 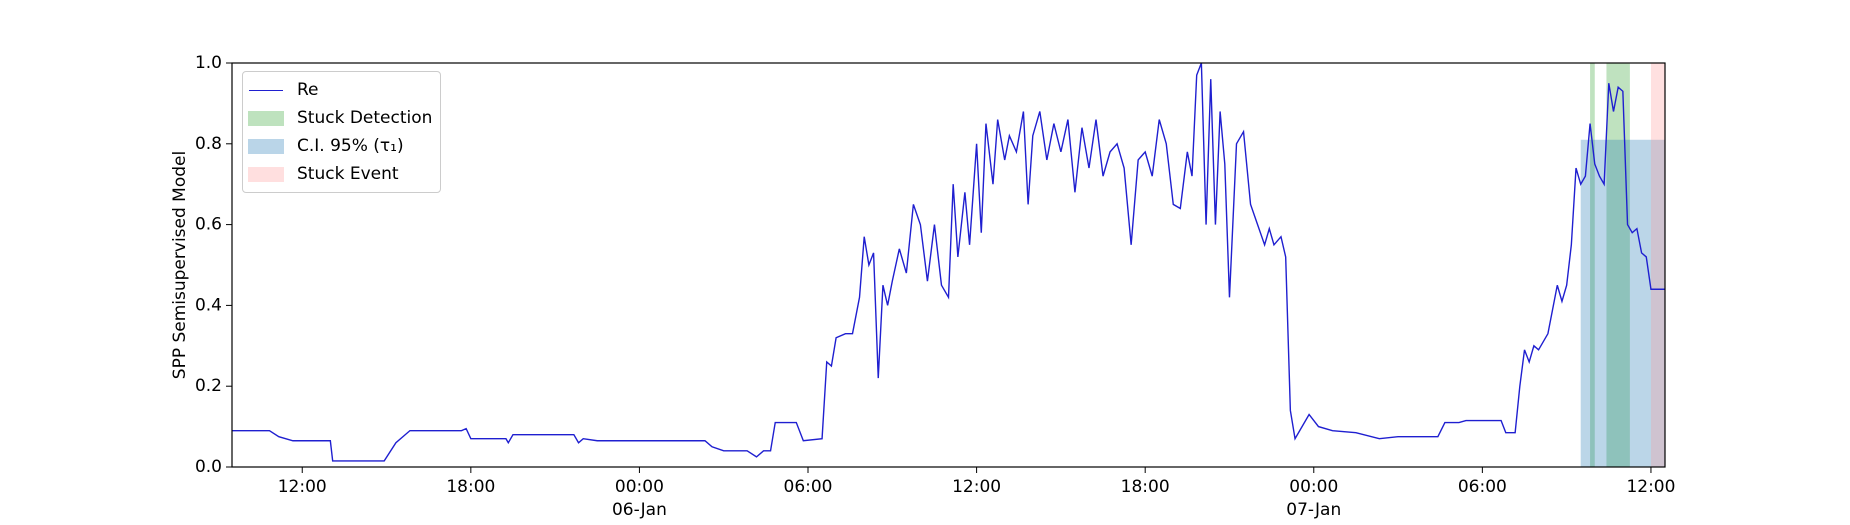 I want to click on legend-label: Re, so click(x=308, y=90).